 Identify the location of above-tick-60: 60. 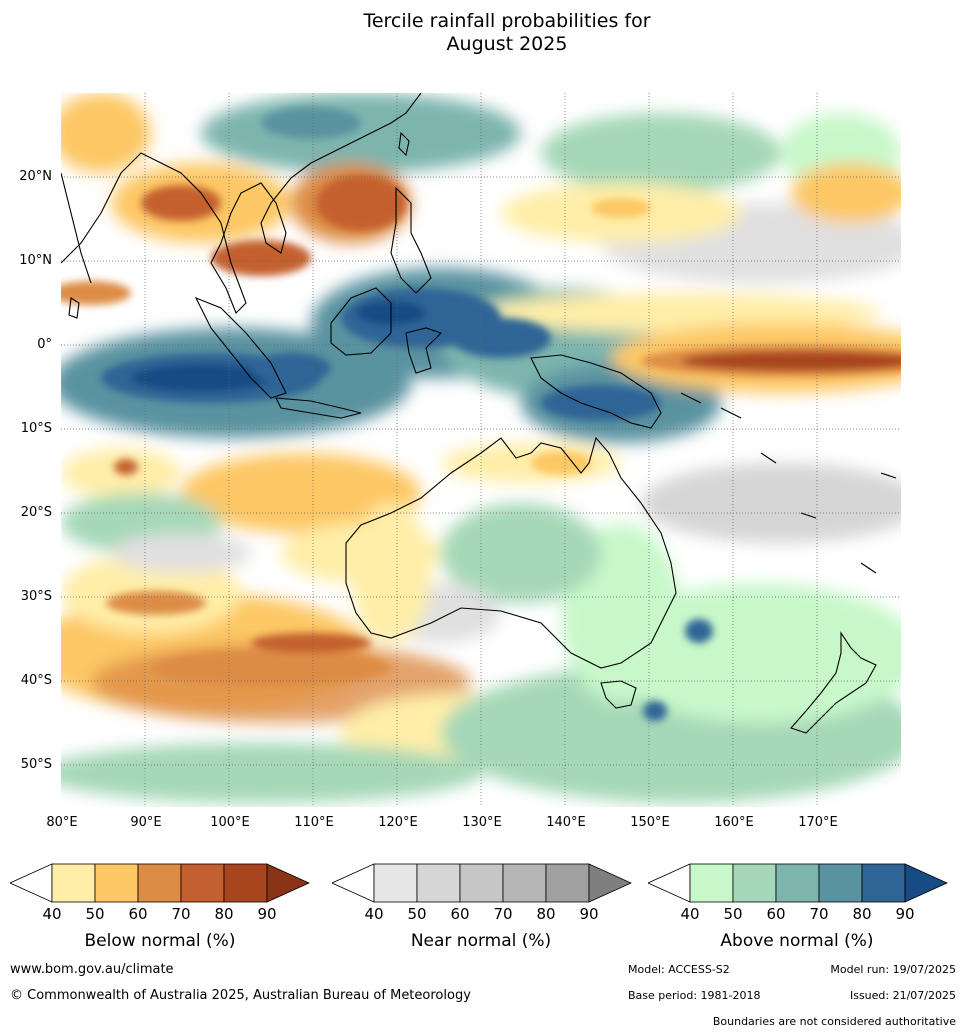
(776, 914).